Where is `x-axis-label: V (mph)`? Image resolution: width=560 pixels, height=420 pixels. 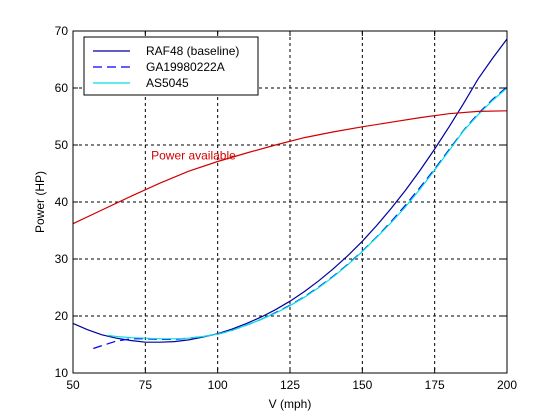
x-axis-label: V (mph) is located at coordinates (290, 404).